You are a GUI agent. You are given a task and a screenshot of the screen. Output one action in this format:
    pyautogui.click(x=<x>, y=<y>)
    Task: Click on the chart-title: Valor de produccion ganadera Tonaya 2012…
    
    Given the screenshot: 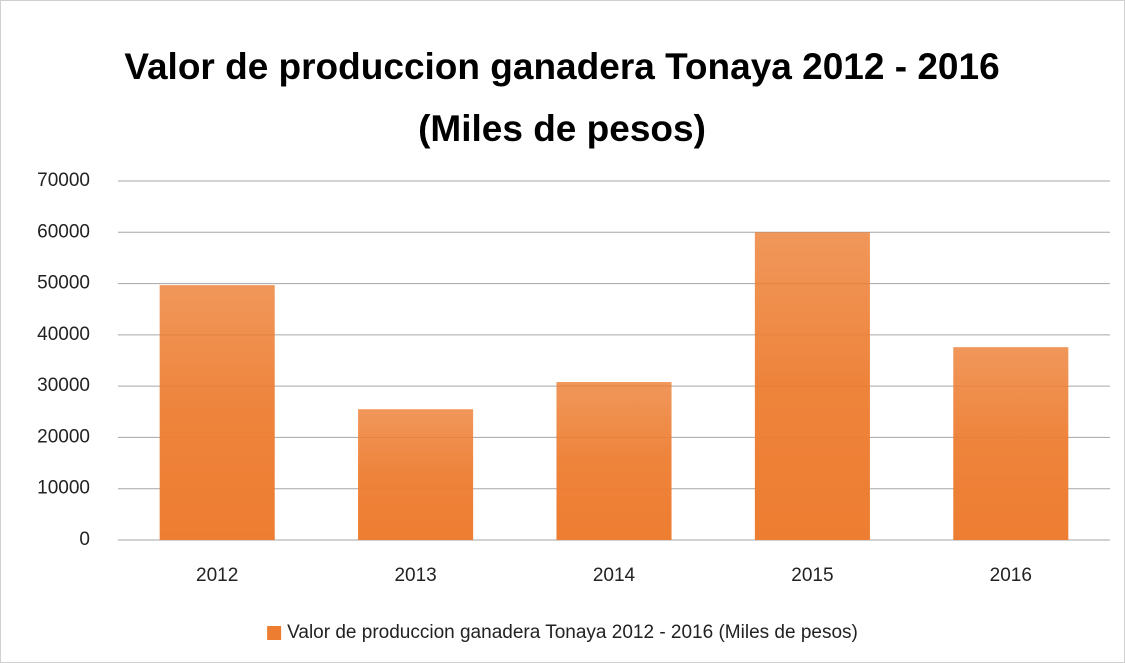 What is the action you would take?
    pyautogui.click(x=562, y=97)
    